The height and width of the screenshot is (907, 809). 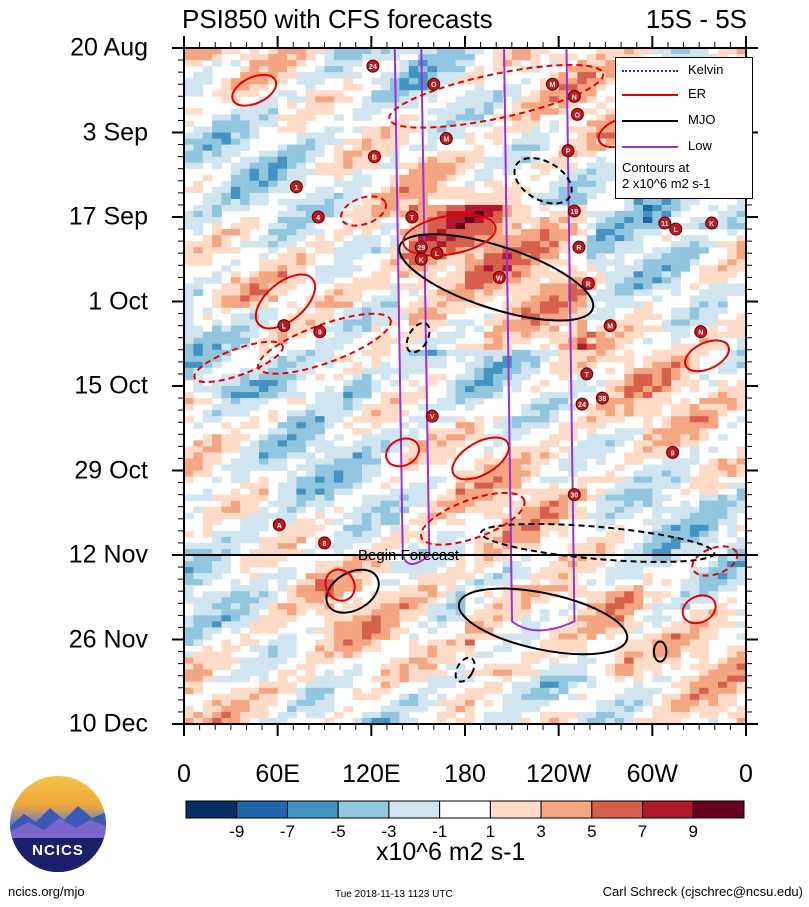 I want to click on cyclone-marker, so click(x=712, y=223).